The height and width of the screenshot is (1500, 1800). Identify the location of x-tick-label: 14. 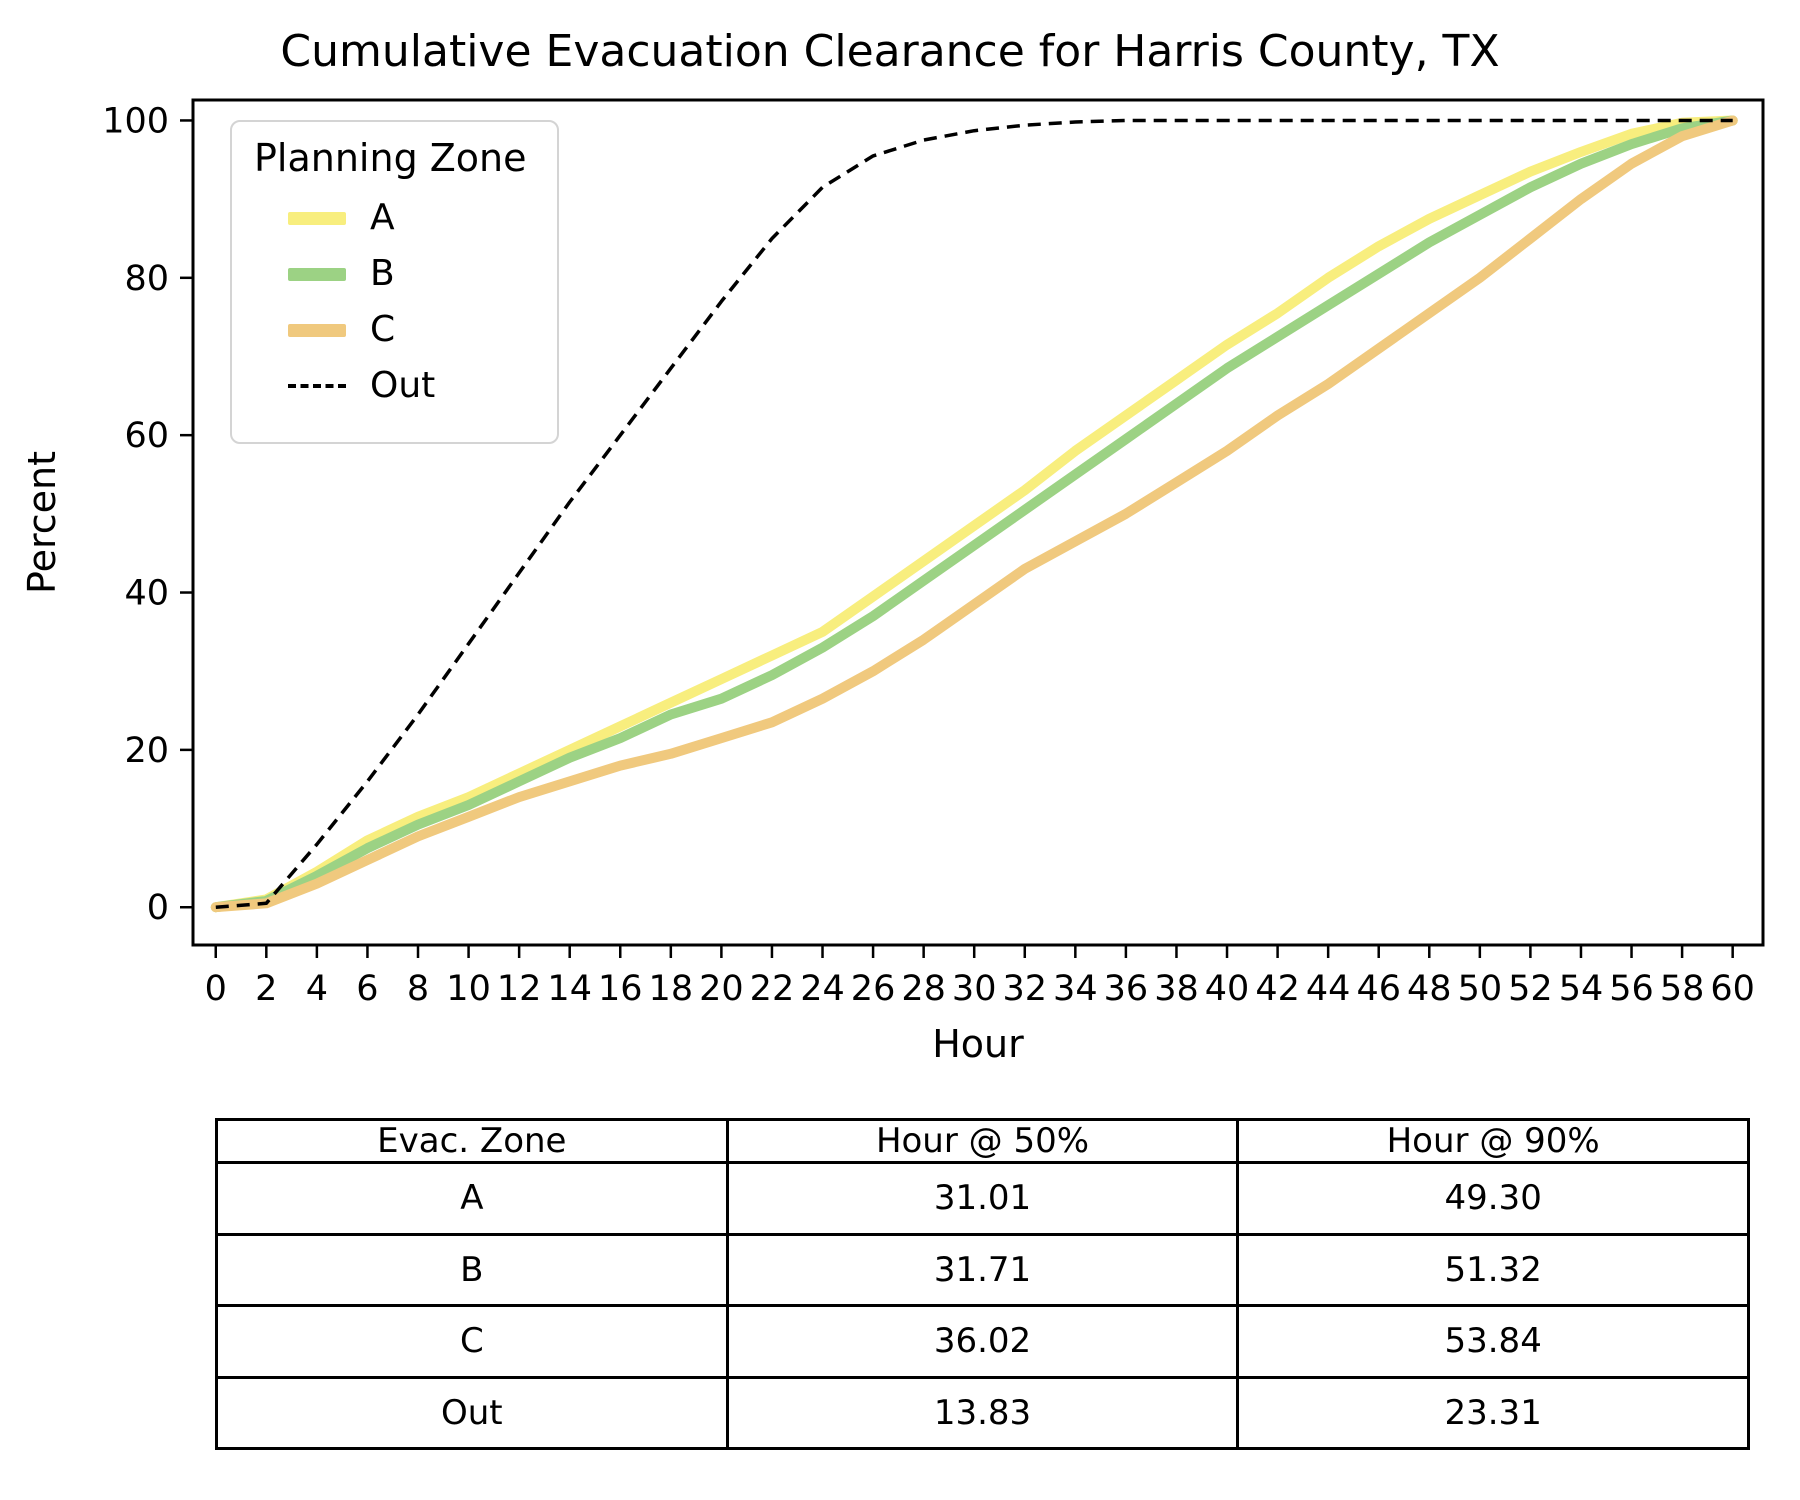
(569, 989).